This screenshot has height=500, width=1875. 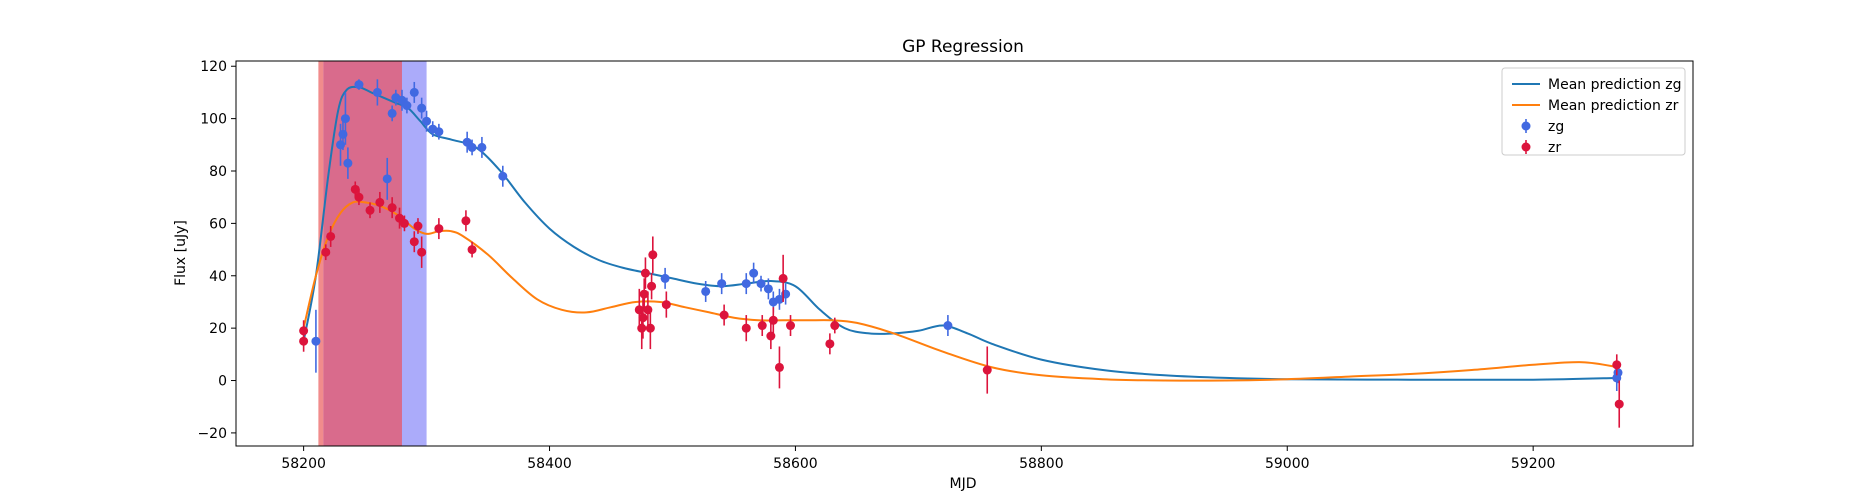 I want to click on y-axis-label: Flux [uJy], so click(x=181, y=253).